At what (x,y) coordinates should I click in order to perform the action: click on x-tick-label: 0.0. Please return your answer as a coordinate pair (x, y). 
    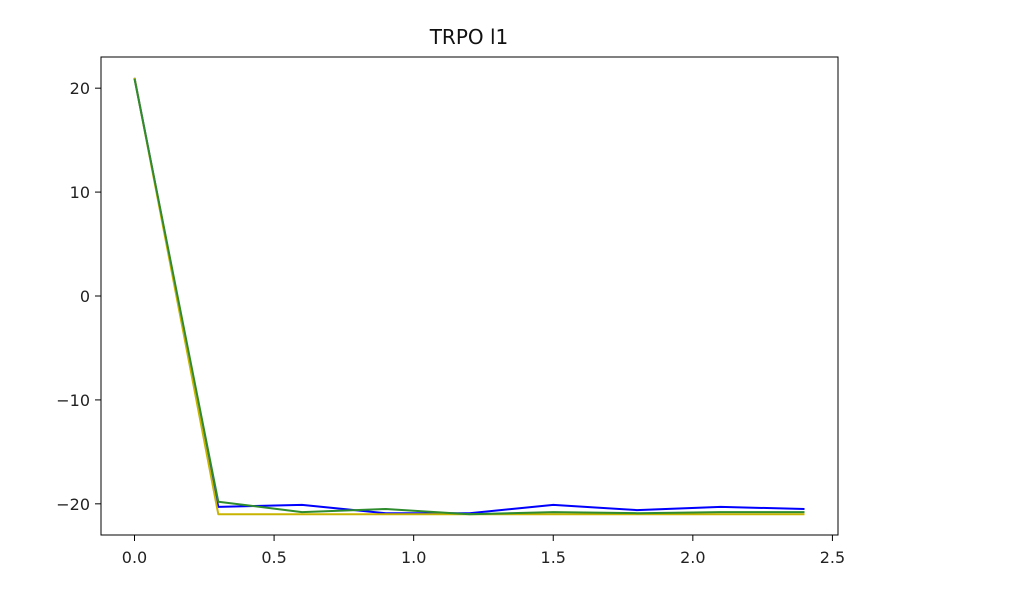
    Looking at the image, I should click on (134, 557).